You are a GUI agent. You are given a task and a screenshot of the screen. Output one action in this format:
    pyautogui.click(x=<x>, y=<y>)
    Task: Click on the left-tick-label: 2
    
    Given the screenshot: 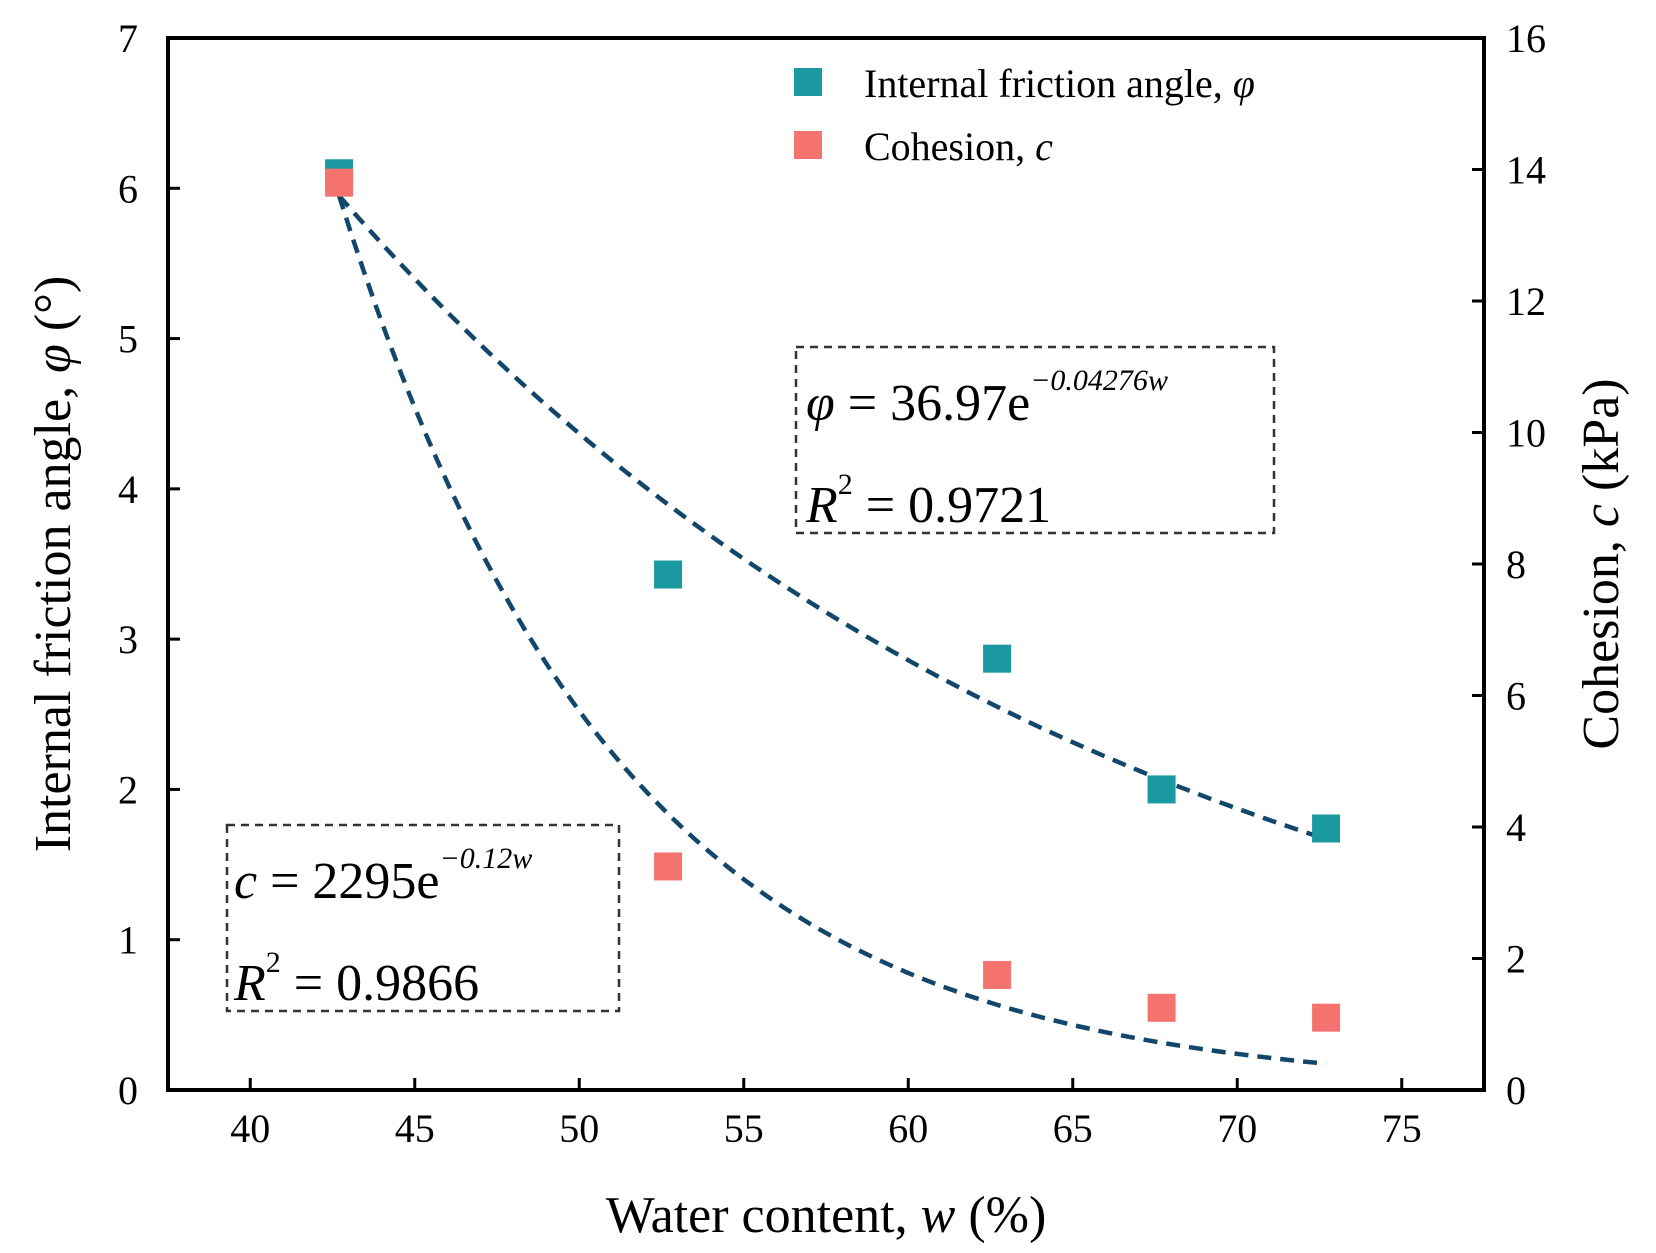 What is the action you would take?
    pyautogui.click(x=128, y=789)
    